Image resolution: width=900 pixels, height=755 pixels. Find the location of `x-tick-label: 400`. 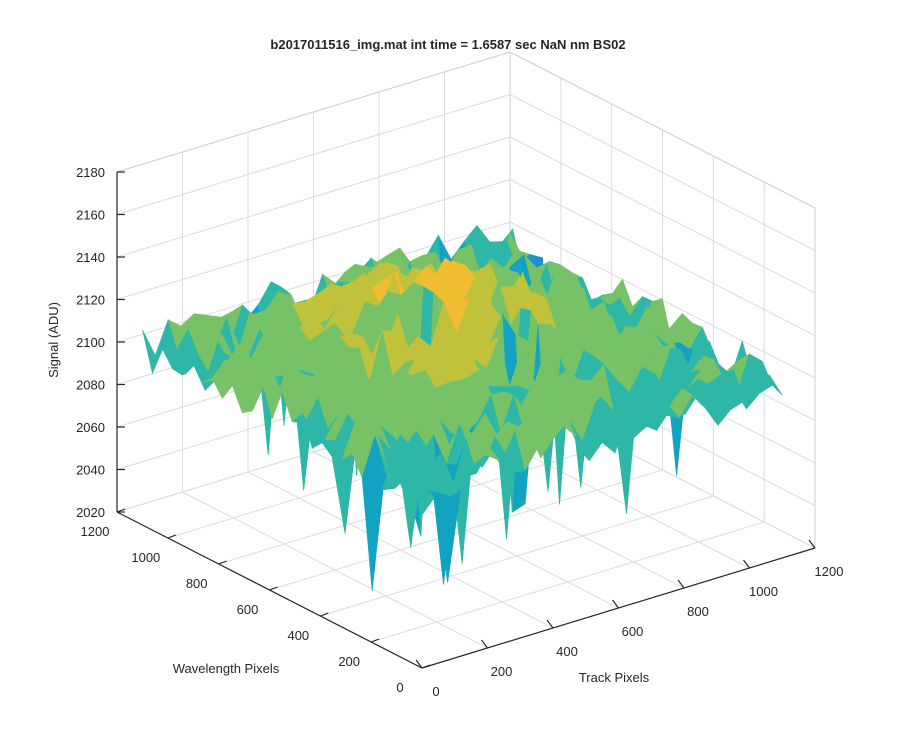

x-tick-label: 400 is located at coordinates (567, 651).